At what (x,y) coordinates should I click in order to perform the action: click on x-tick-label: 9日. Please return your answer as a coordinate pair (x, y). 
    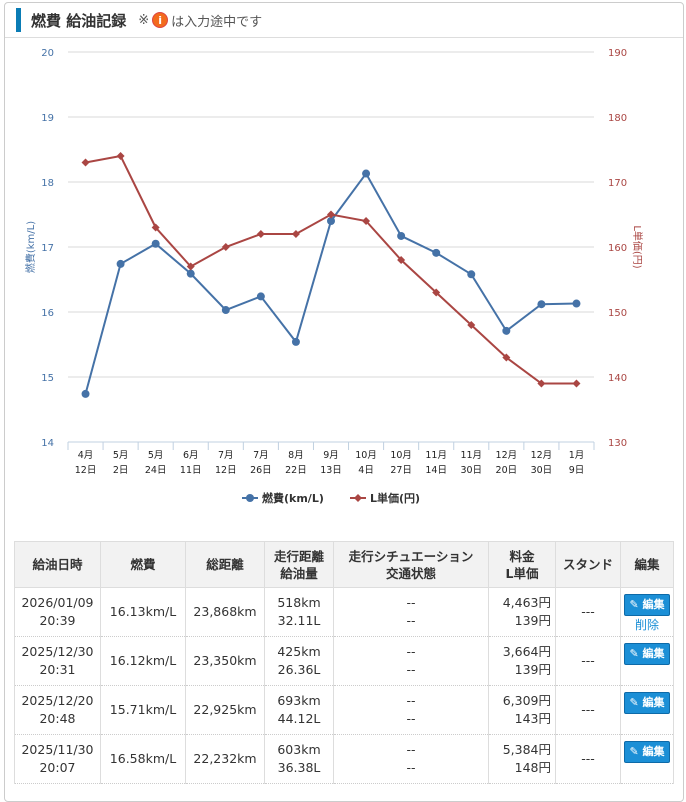
    Looking at the image, I should click on (577, 470).